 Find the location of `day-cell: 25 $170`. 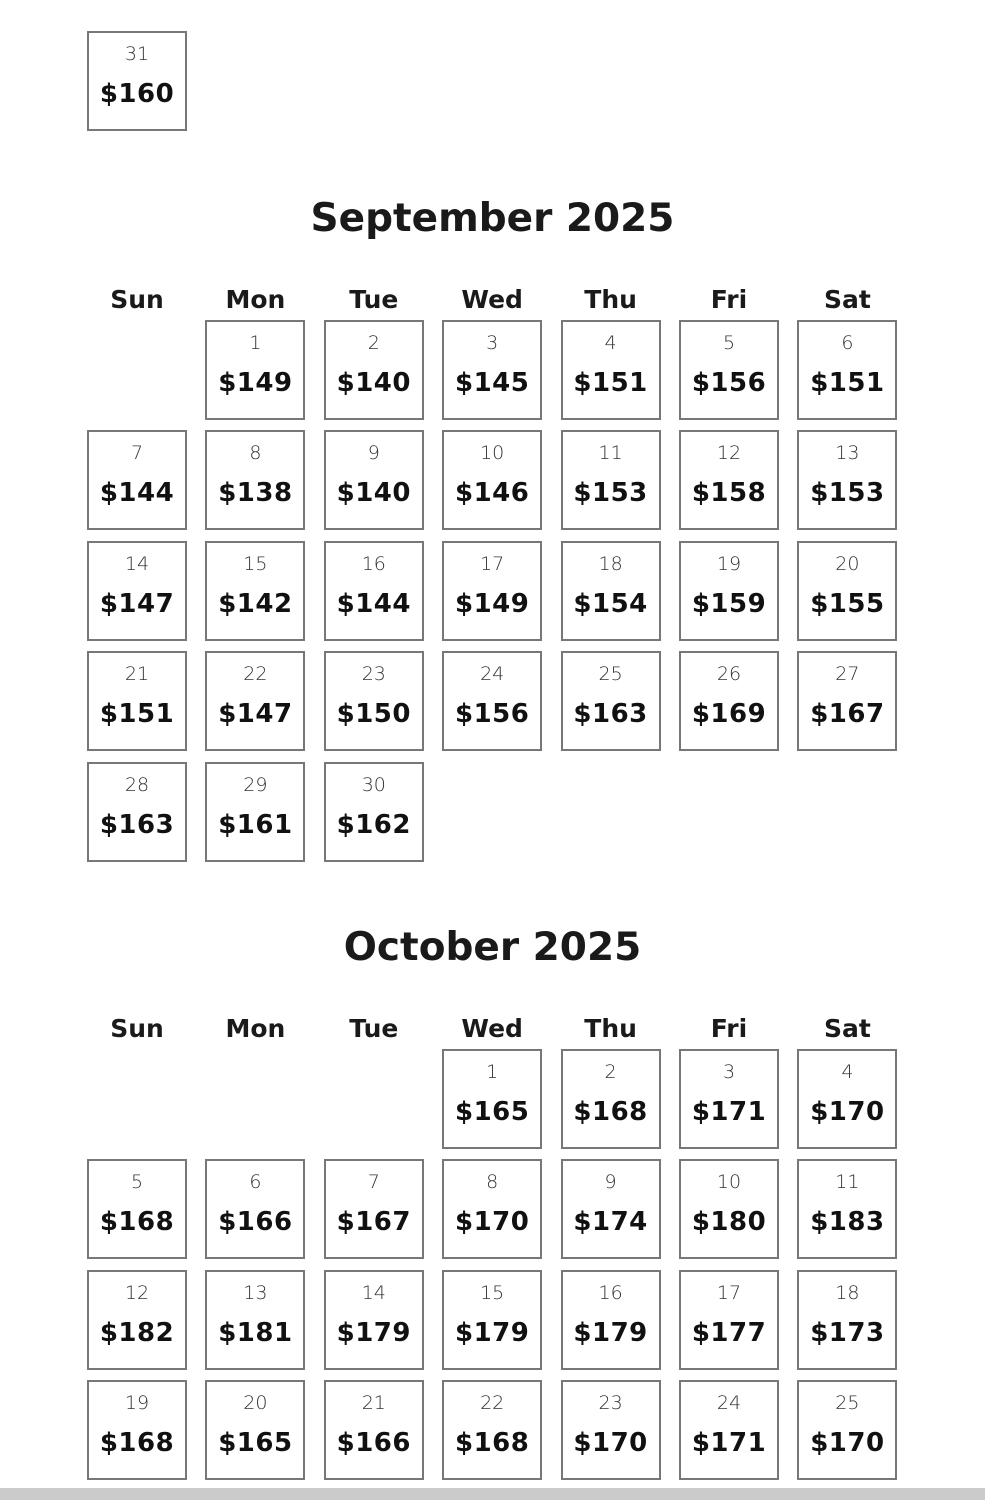

day-cell: 25 $170 is located at coordinates (847, 1430).